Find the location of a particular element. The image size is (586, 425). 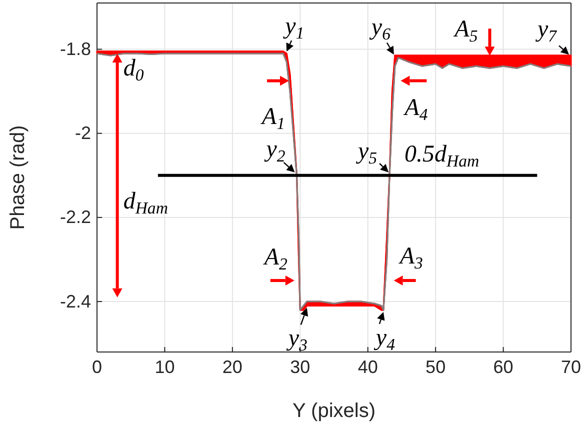

y-tick-label: -2 is located at coordinates (82, 133).